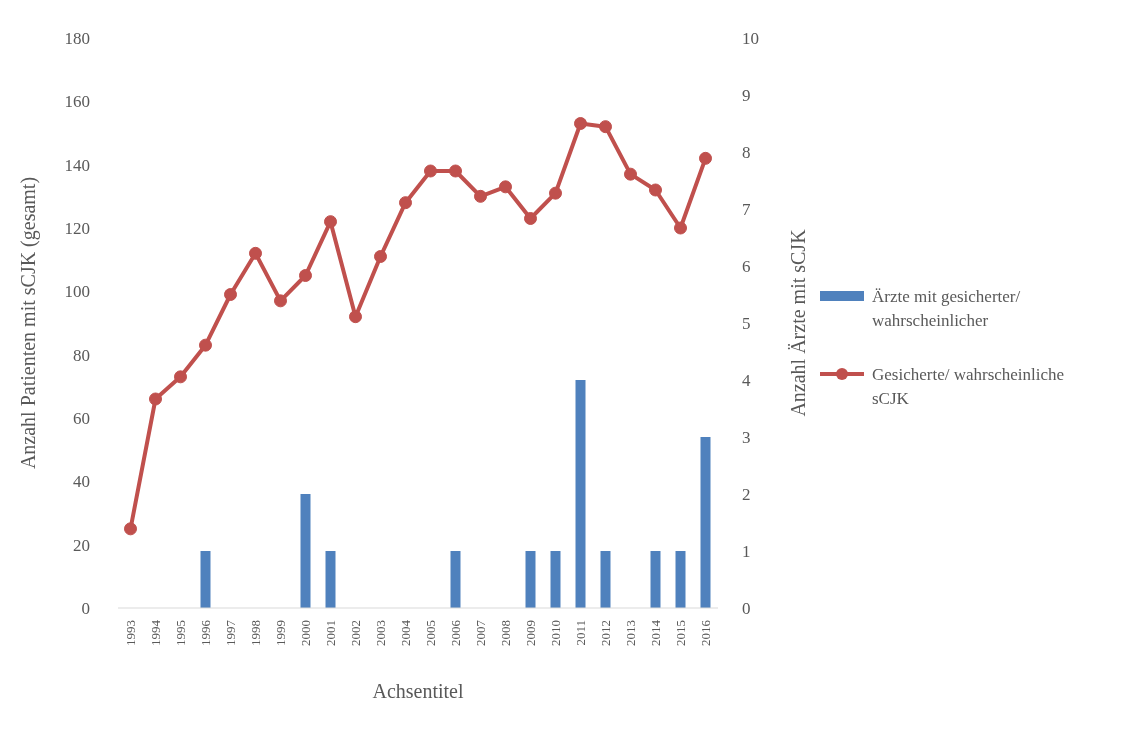 The image size is (1138, 736). Describe the element at coordinates (255, 633) in the screenshot. I see `x-tick-label: 1998` at that location.